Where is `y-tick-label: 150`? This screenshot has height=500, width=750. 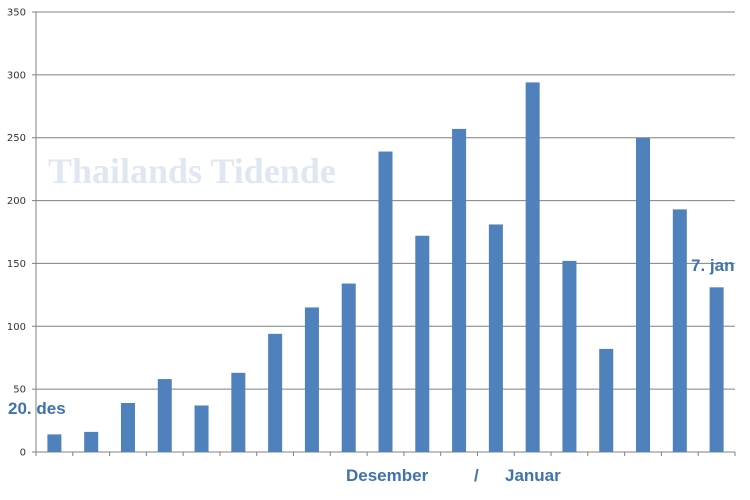
y-tick-label: 150 is located at coordinates (16, 264).